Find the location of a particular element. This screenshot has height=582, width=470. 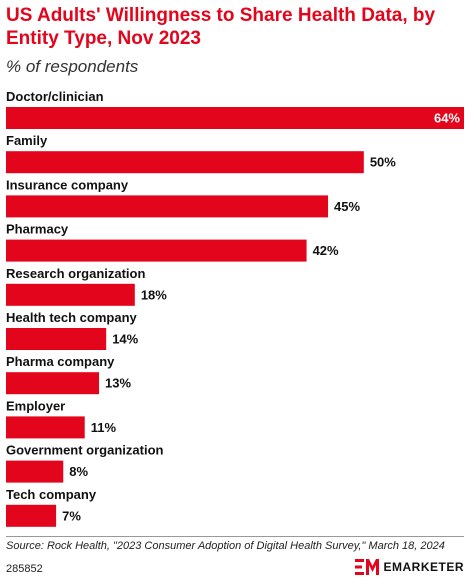

value-label-research-organization: 18% is located at coordinates (154, 294).